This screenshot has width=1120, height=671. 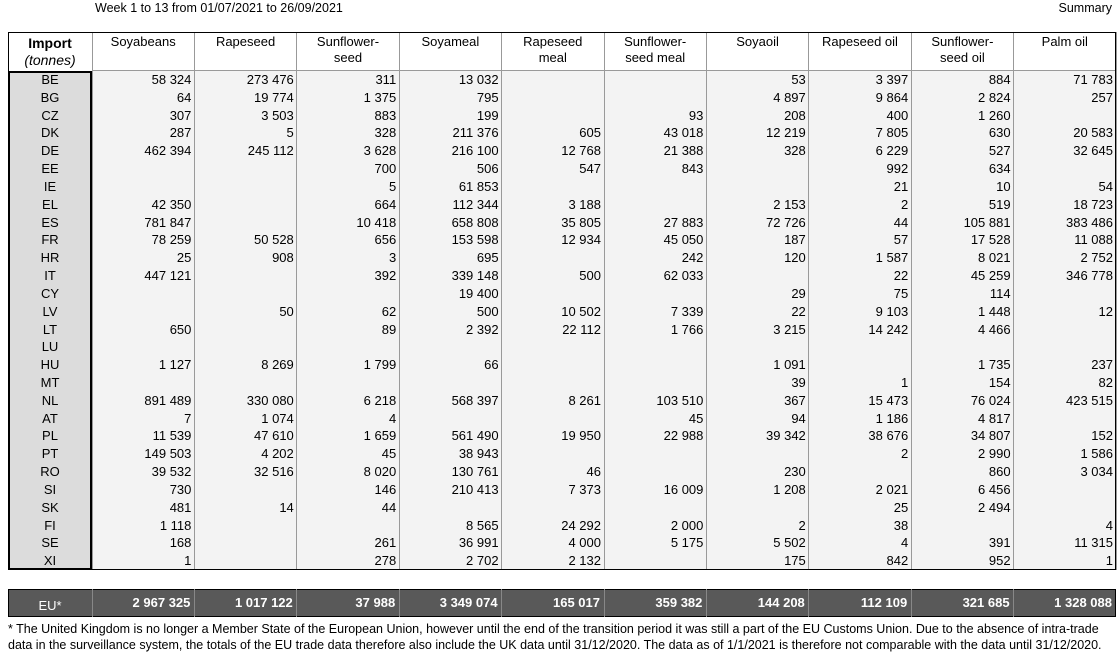 What do you see at coordinates (348, 49) in the screenshot?
I see `column-header: Sunflower-seed` at bounding box center [348, 49].